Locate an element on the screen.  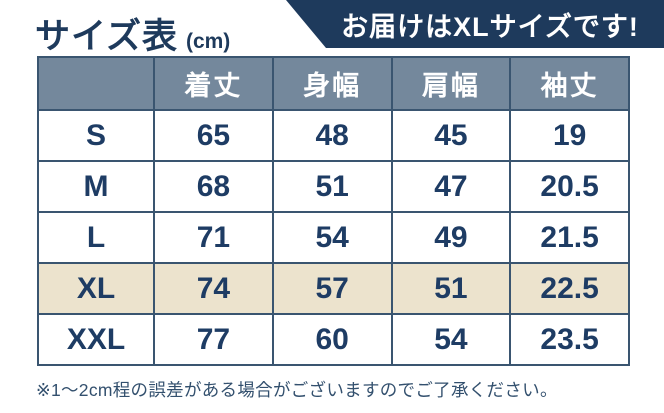
size-label: XXL is located at coordinates (96, 339).